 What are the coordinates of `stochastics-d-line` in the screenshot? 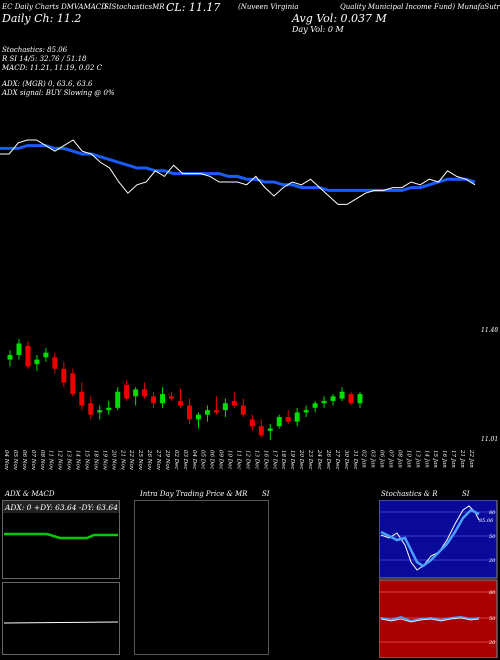 It's located at (430, 538).